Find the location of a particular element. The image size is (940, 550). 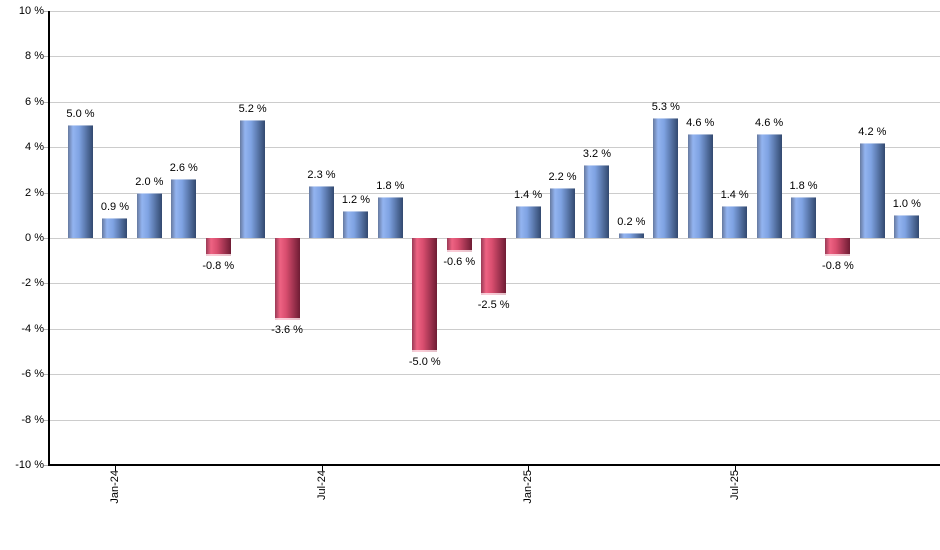

bar-value-label: -3.6 % is located at coordinates (287, 329).